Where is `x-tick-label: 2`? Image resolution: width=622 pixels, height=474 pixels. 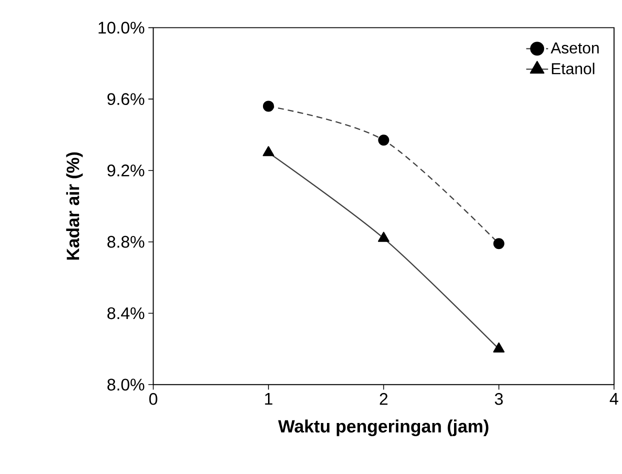
x-tick-label: 2 is located at coordinates (384, 399).